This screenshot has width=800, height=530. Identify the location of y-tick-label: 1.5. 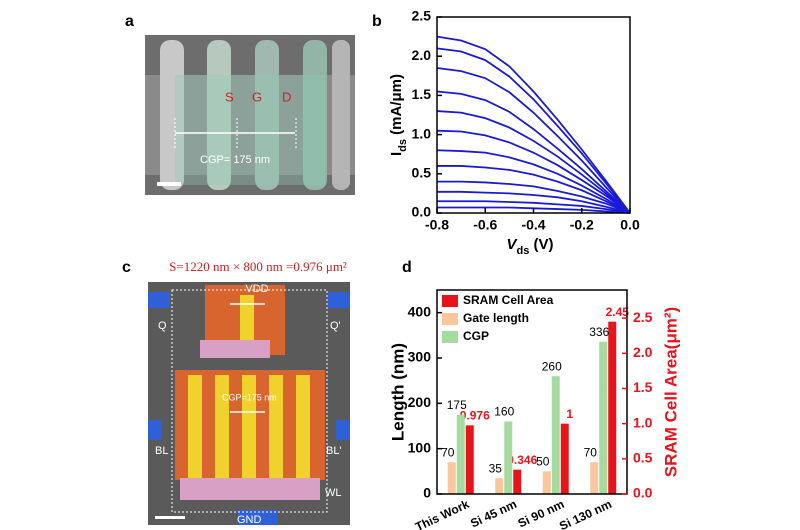
(422, 94).